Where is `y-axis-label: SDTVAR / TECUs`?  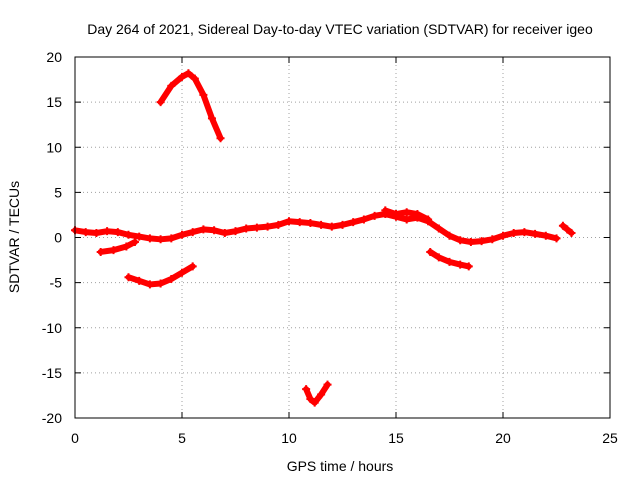
y-axis-label: SDTVAR / TECUs is located at coordinates (14, 237).